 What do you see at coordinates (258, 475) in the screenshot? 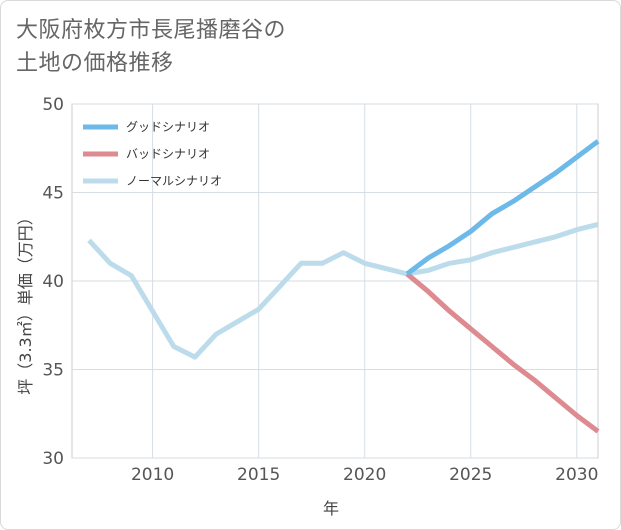
I see `x-tick-label: 2015` at bounding box center [258, 475].